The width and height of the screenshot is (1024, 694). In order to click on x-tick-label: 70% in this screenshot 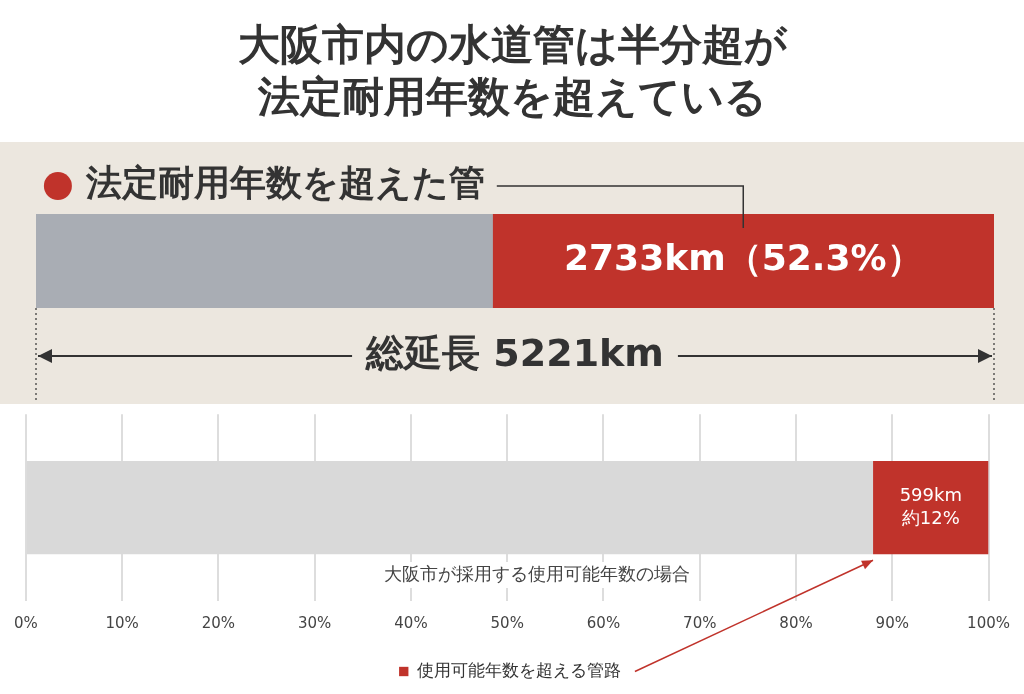, I will do `click(700, 622)`.